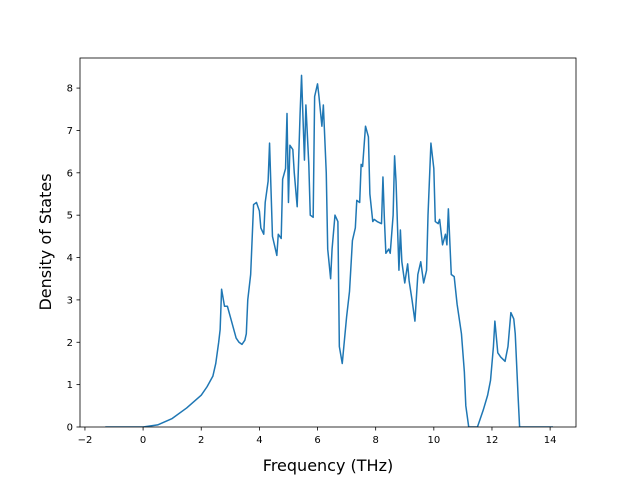 This screenshot has width=640, height=484. What do you see at coordinates (70, 428) in the screenshot?
I see `y-tick-label: 0` at bounding box center [70, 428].